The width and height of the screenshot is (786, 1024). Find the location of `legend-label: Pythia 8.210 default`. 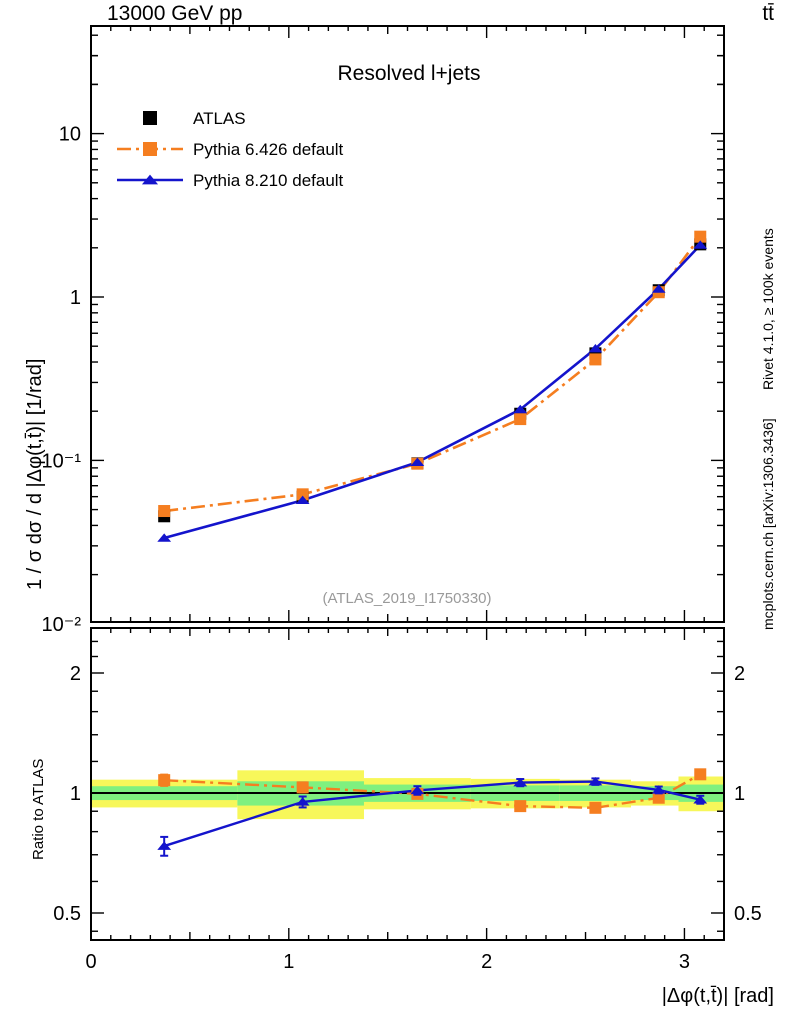

legend-label: Pythia 8.210 default is located at coordinates (268, 180).